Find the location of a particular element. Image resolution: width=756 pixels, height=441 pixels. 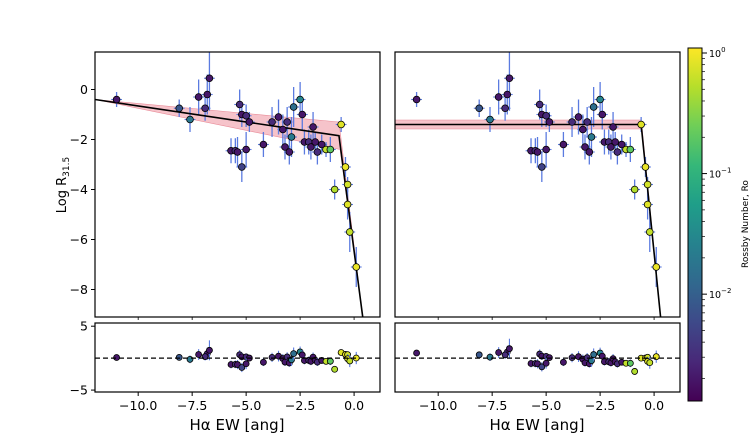

left-ylabel: Log R31.5 is located at coordinates (63, 185).